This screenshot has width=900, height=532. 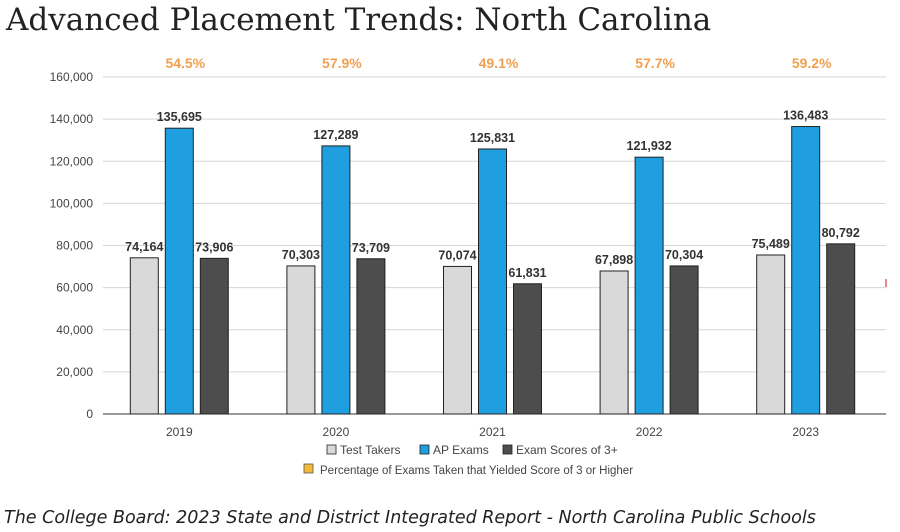 I want to click on data-label: 67,898, so click(x=614, y=260).